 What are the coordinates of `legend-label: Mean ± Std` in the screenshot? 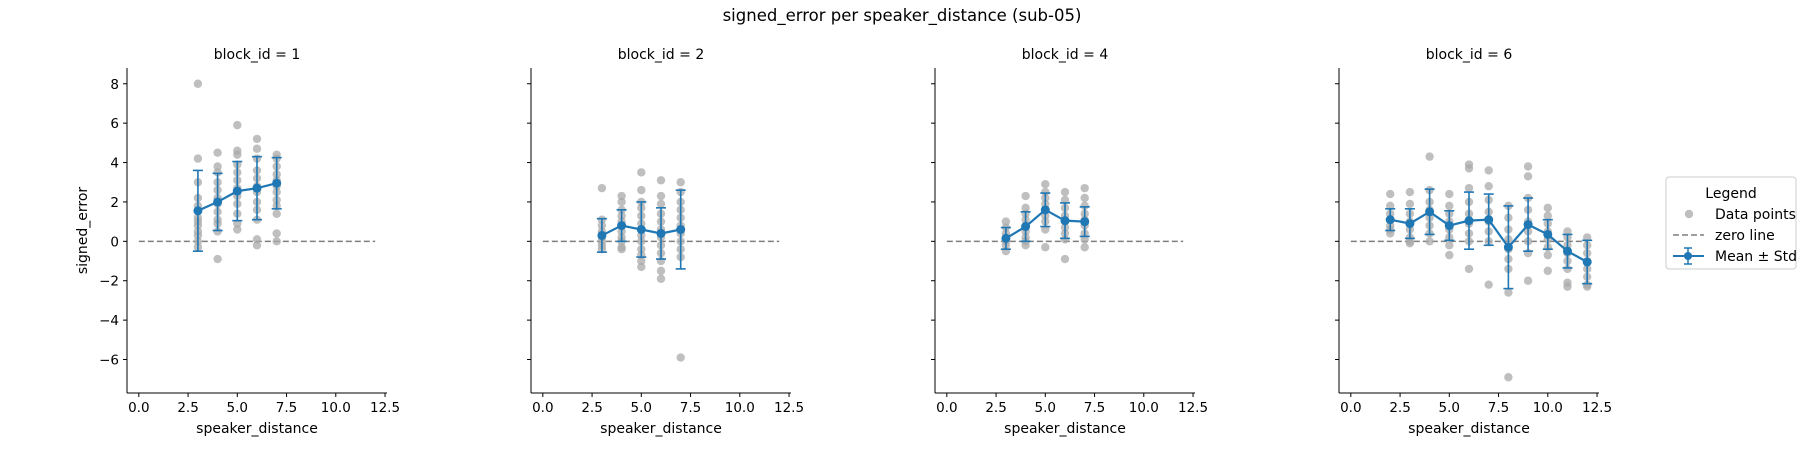 It's located at (1756, 257).